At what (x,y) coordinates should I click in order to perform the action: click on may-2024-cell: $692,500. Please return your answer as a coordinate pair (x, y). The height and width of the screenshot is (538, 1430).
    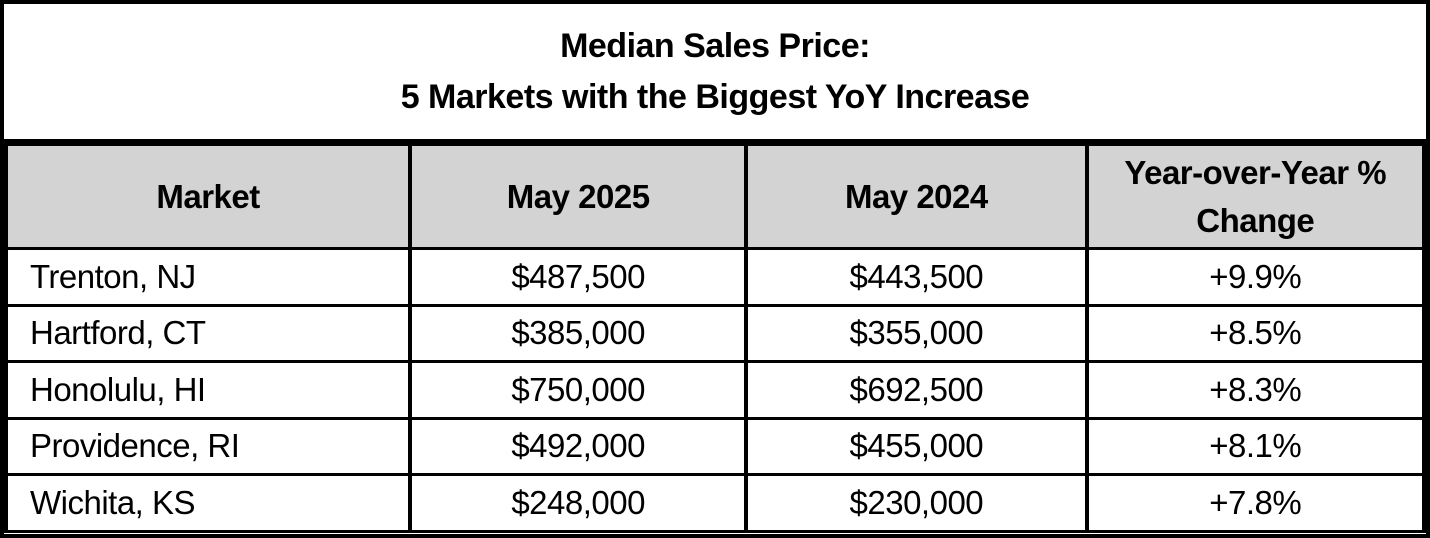
    Looking at the image, I should click on (916, 390).